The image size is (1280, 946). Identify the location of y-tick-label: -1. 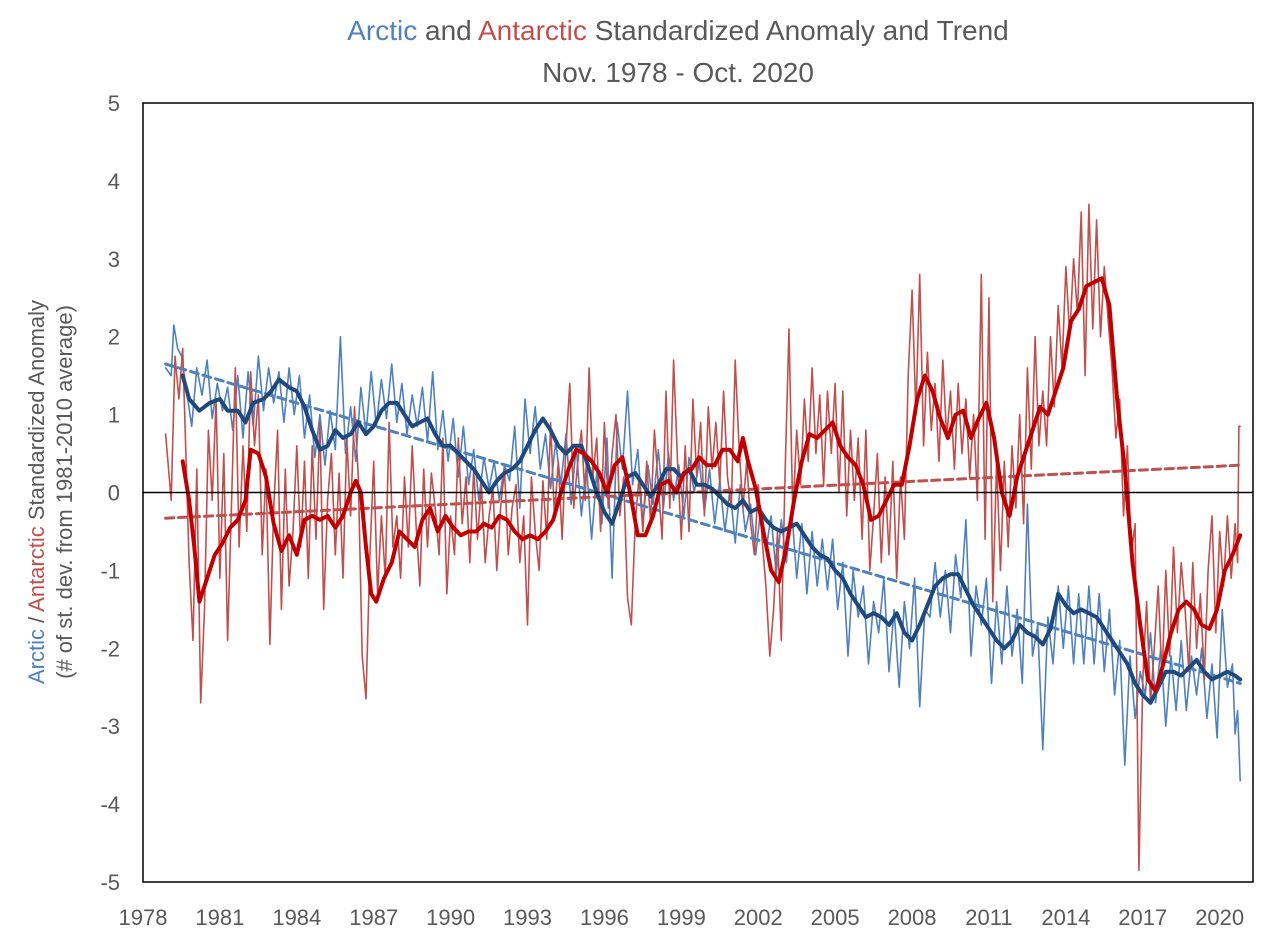
(110, 570).